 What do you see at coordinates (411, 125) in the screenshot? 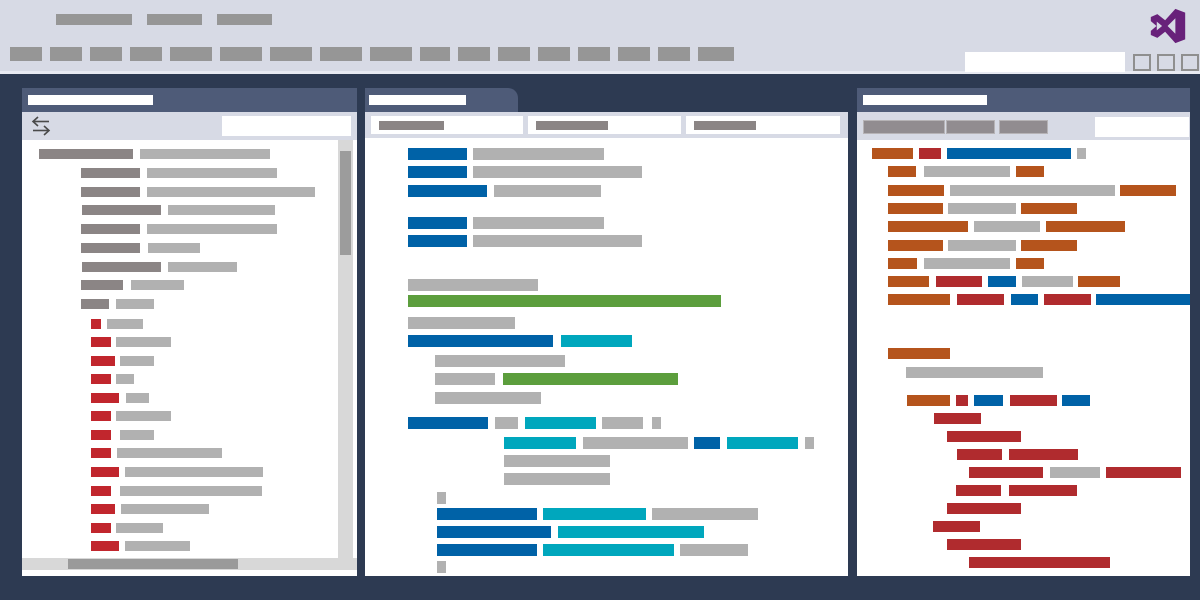
I see `dropdown-value-placeholder` at bounding box center [411, 125].